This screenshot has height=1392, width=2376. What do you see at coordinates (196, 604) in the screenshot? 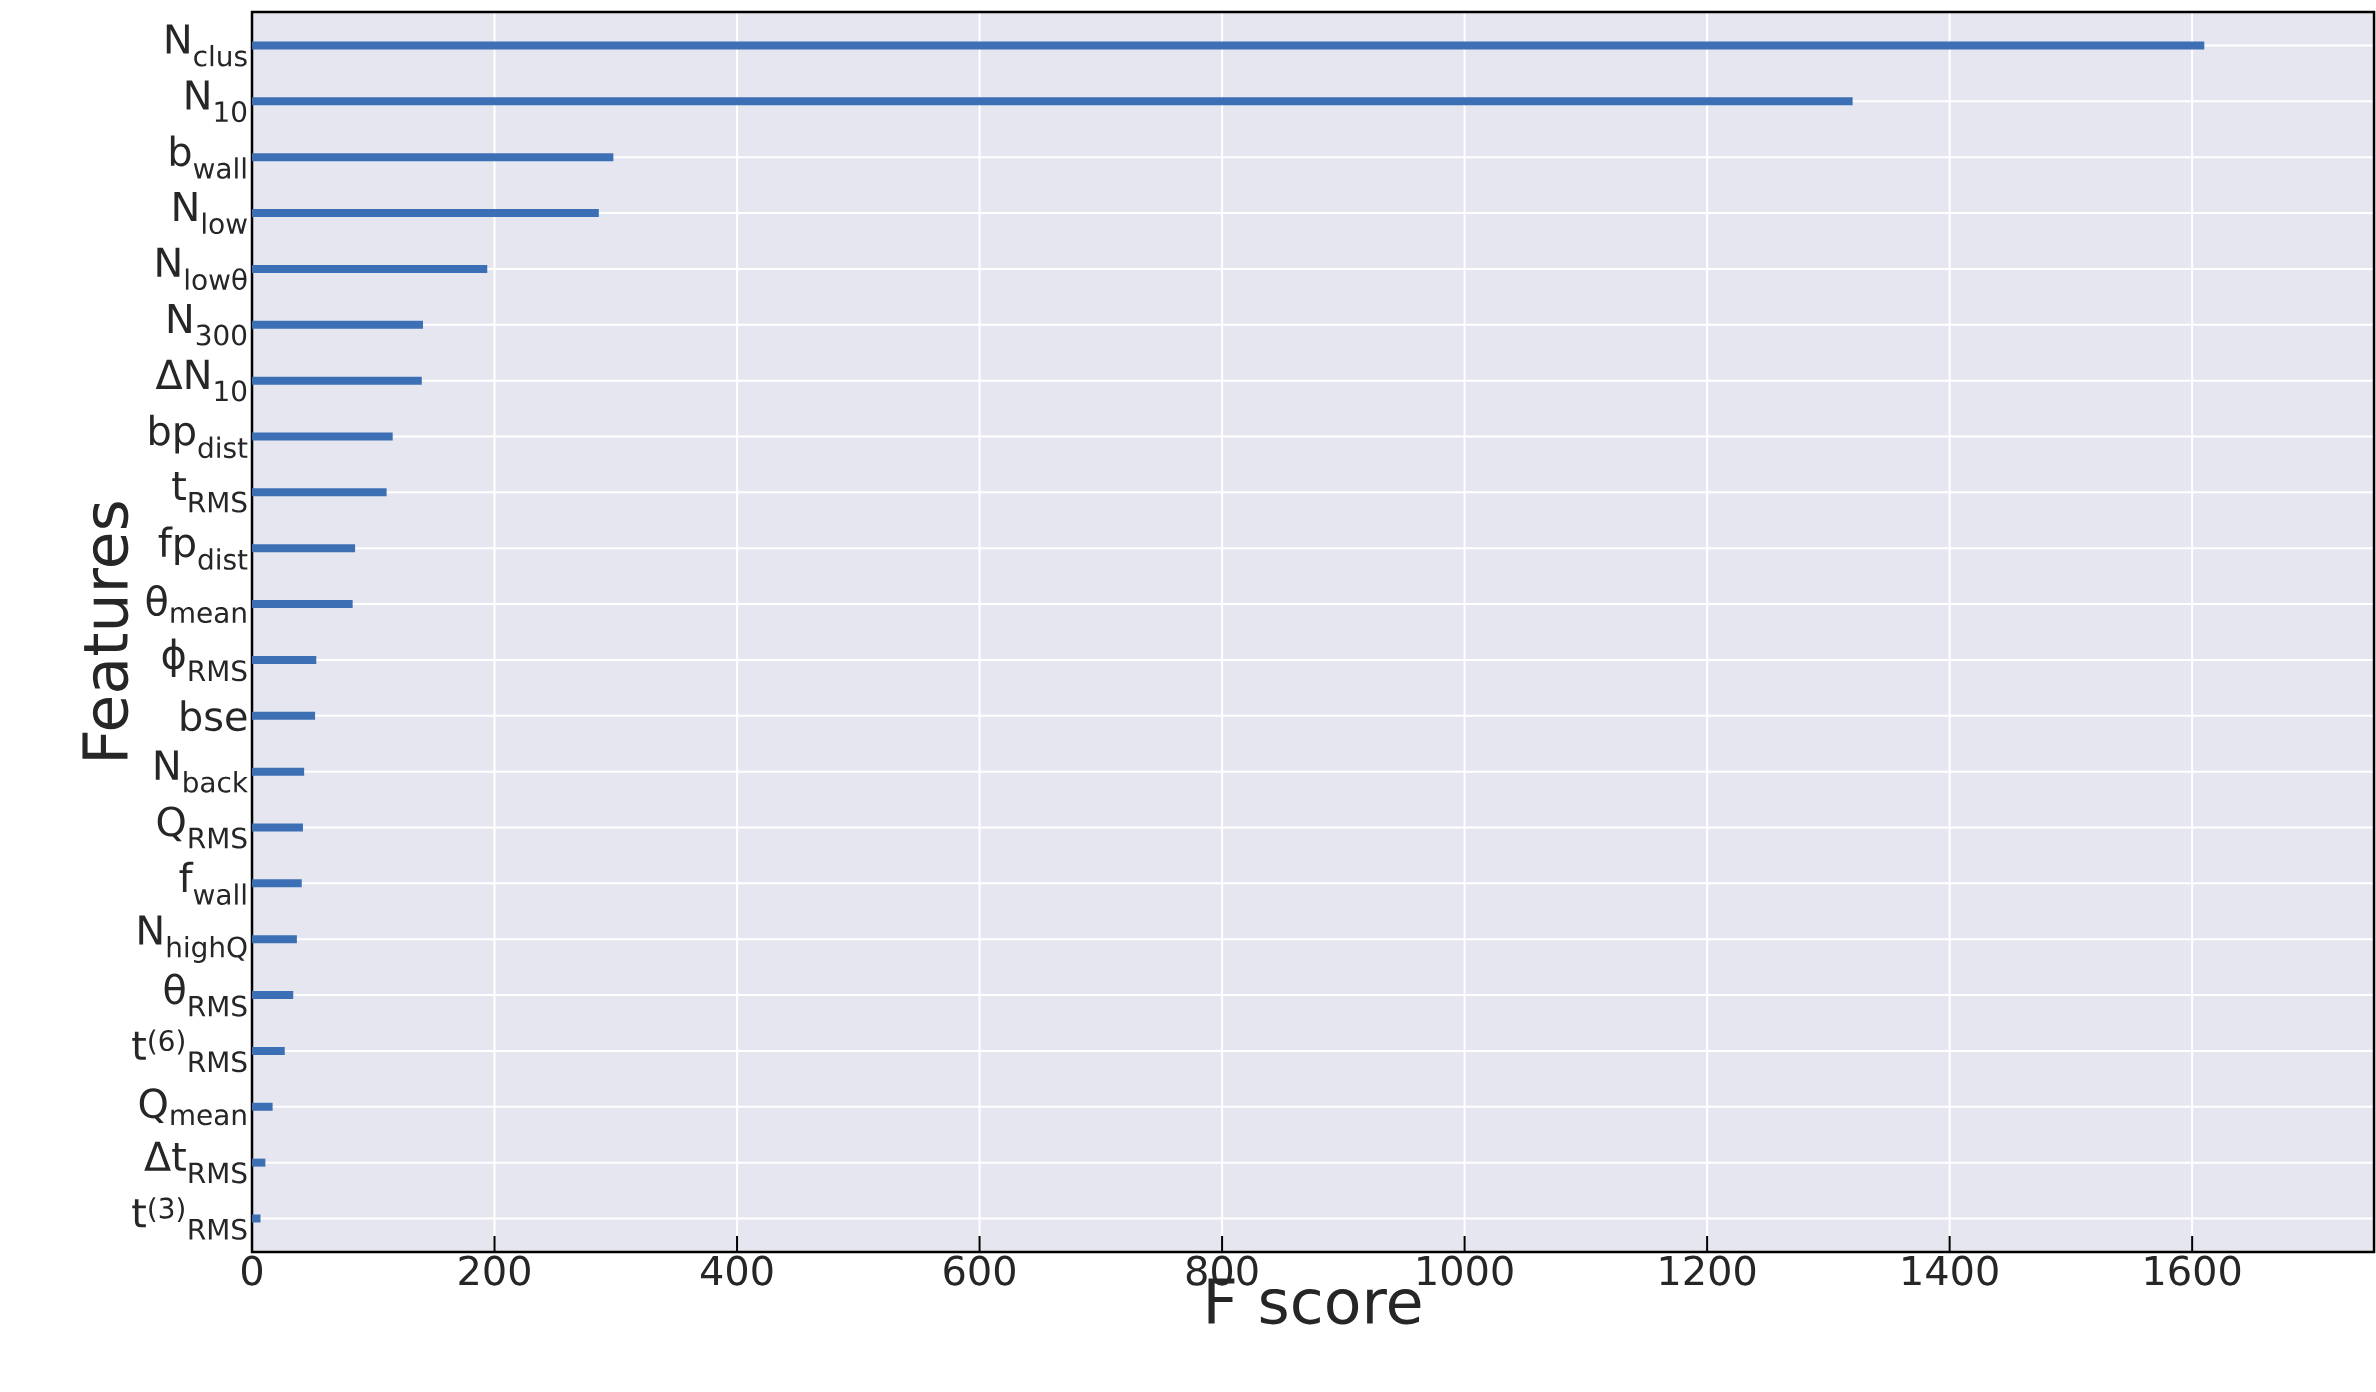
I see `y-tick-label: θ$_{mean}$` at bounding box center [196, 604].